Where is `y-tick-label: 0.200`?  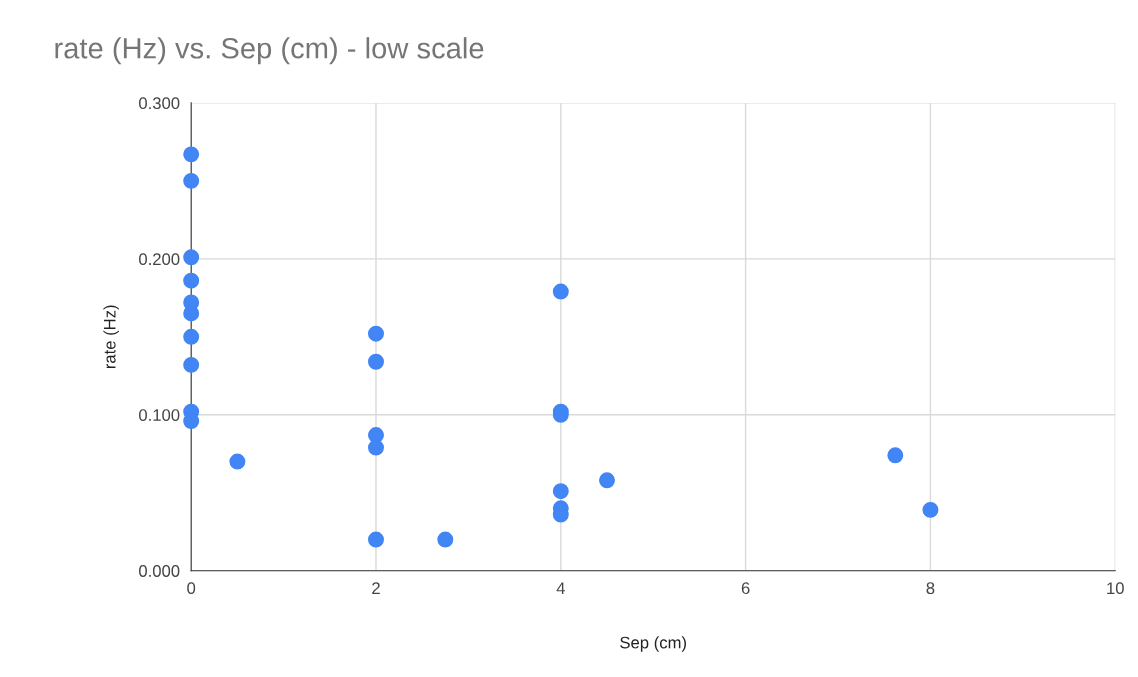 y-tick-label: 0.200 is located at coordinates (159, 259).